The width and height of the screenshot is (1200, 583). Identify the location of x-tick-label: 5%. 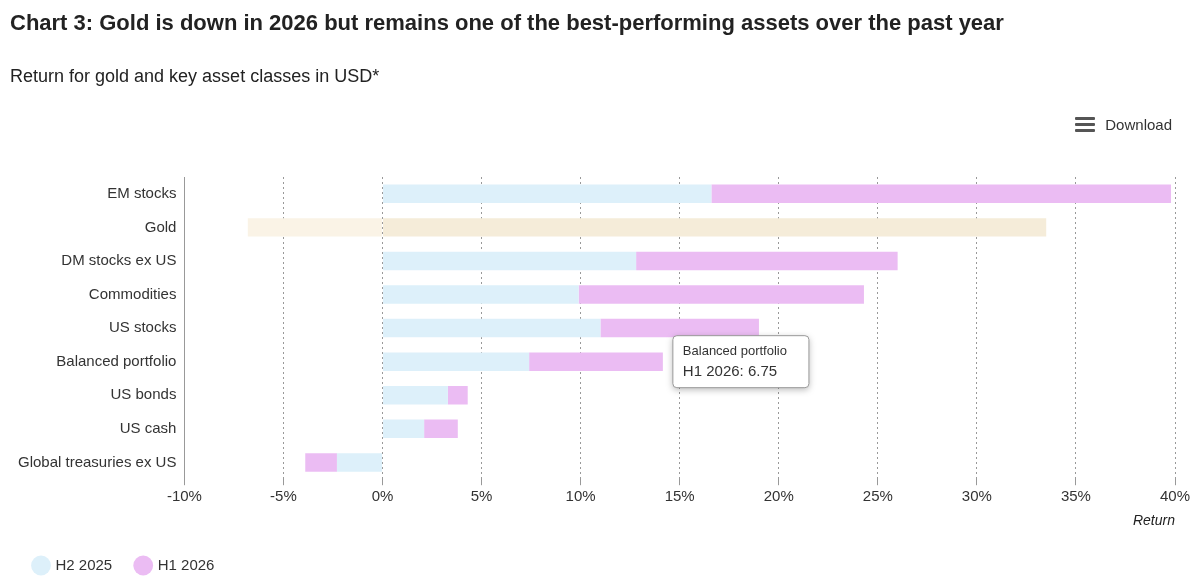
(481, 496).